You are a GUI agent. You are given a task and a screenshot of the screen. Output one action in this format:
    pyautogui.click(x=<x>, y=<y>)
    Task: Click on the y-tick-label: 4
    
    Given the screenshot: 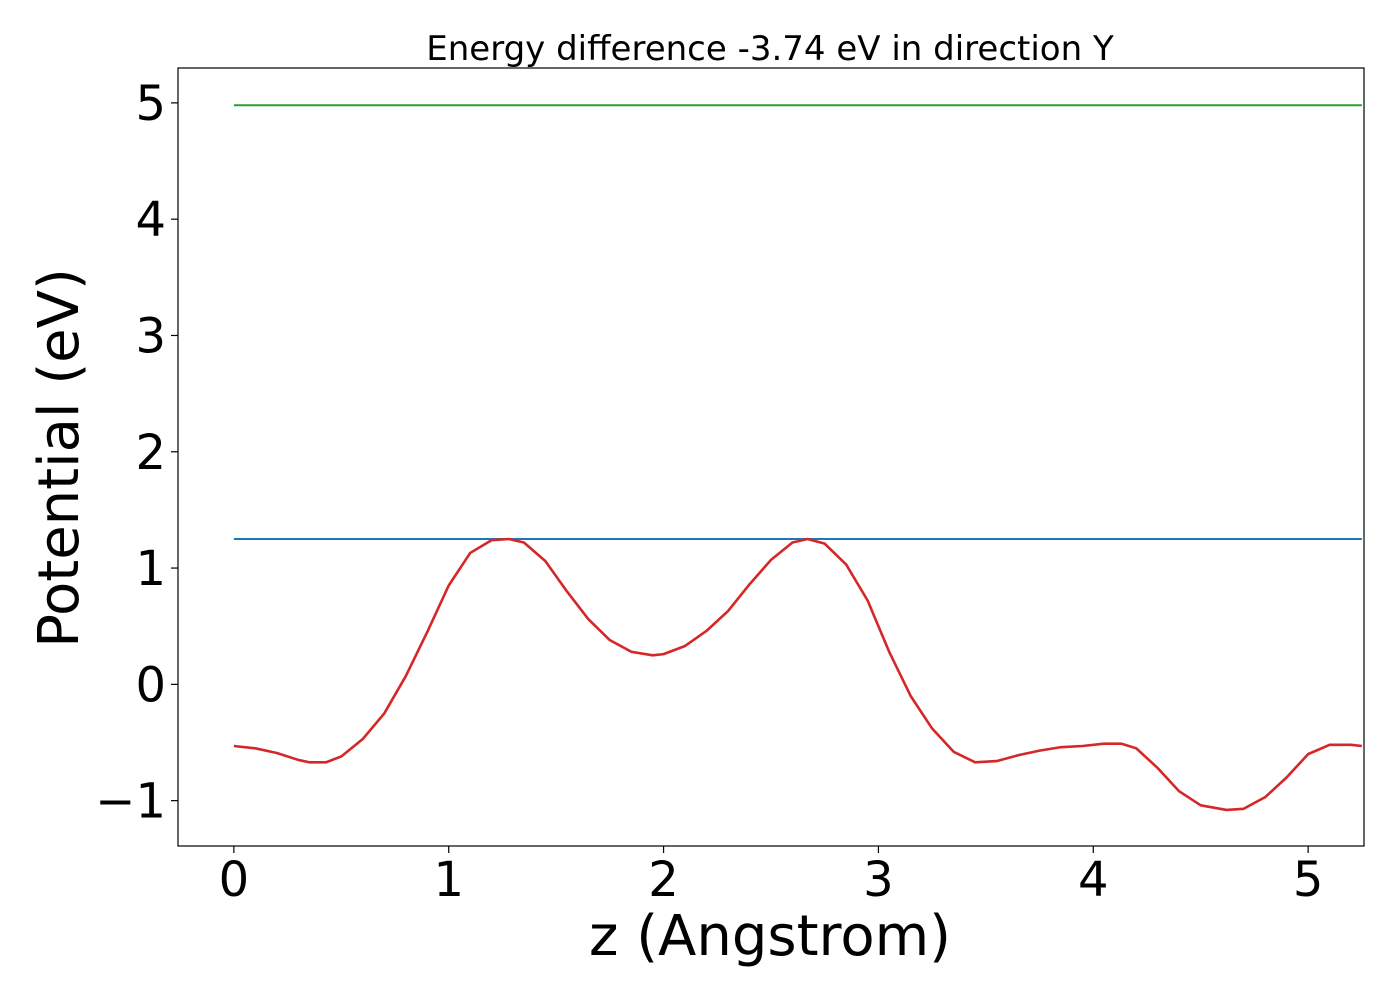 What is the action you would take?
    pyautogui.click(x=150, y=220)
    